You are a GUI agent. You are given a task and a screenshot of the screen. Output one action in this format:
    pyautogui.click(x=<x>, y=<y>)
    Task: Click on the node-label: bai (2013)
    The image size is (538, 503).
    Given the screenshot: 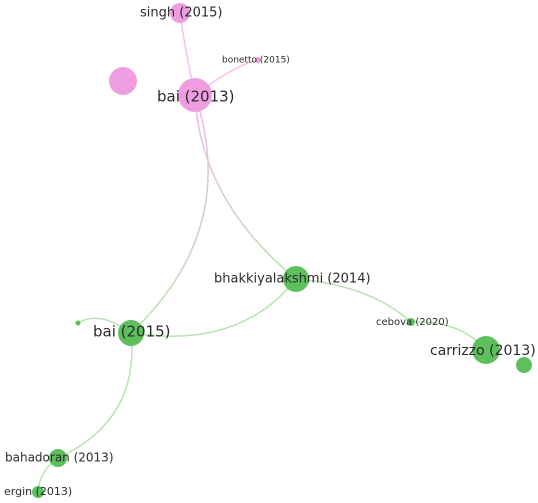 What is the action you would take?
    pyautogui.click(x=196, y=97)
    